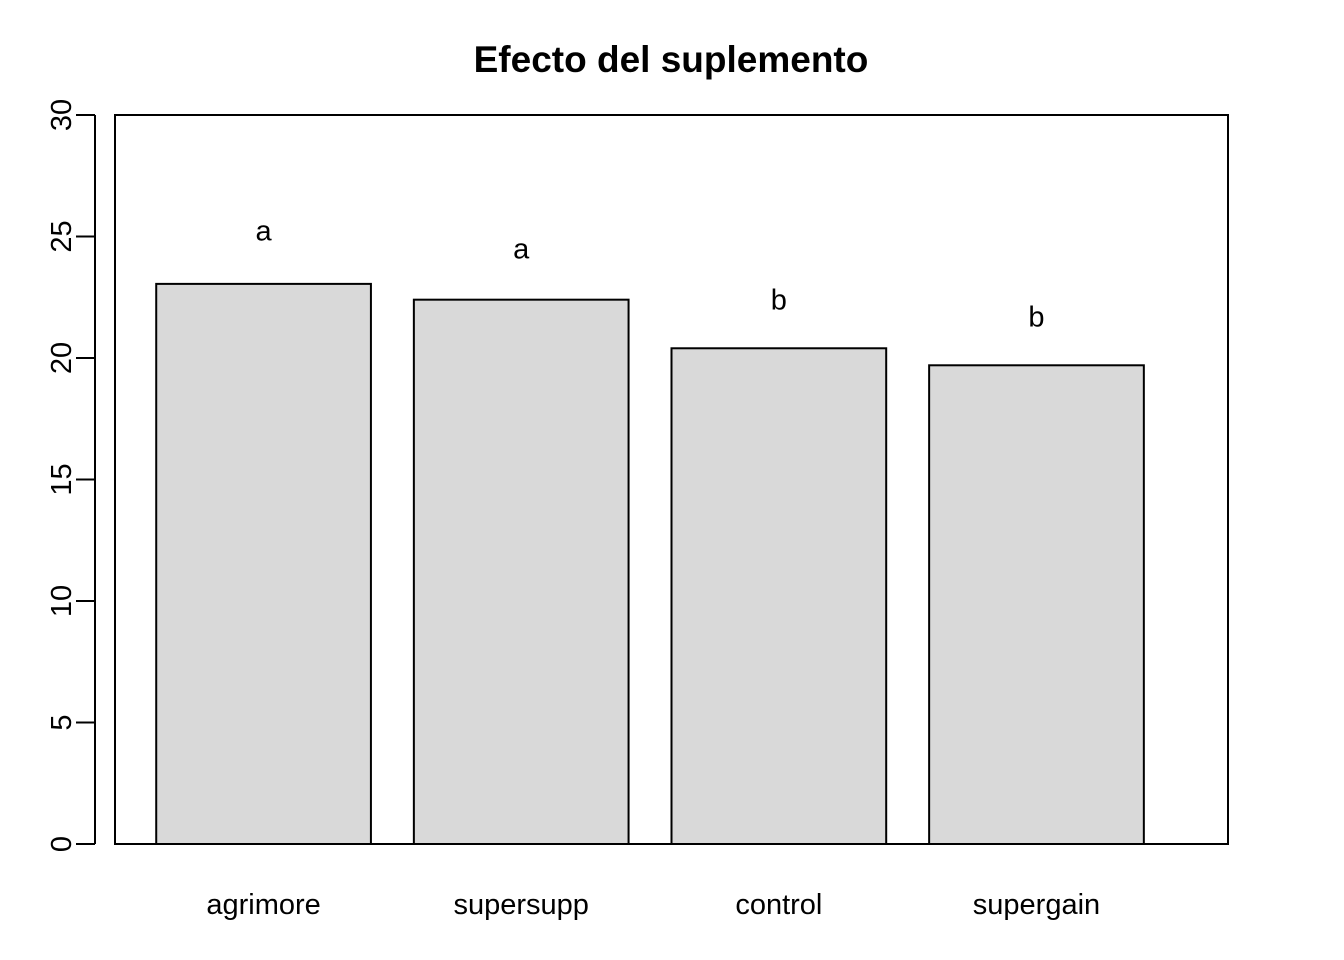 This screenshot has height=960, width=1344. Describe the element at coordinates (778, 905) in the screenshot. I see `x-tick-label: control` at that location.